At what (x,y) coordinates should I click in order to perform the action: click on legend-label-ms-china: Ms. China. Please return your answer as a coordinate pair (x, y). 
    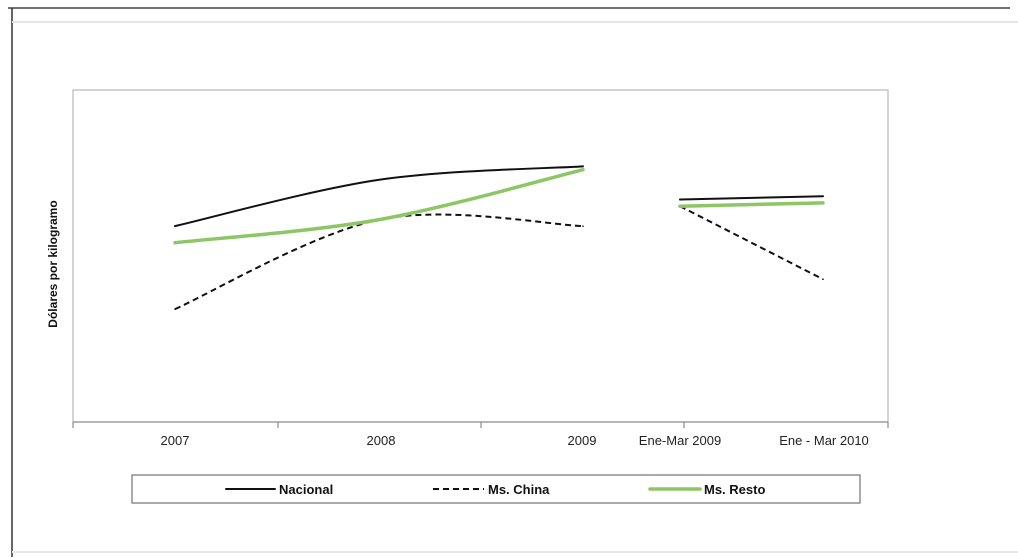
    Looking at the image, I should click on (519, 489).